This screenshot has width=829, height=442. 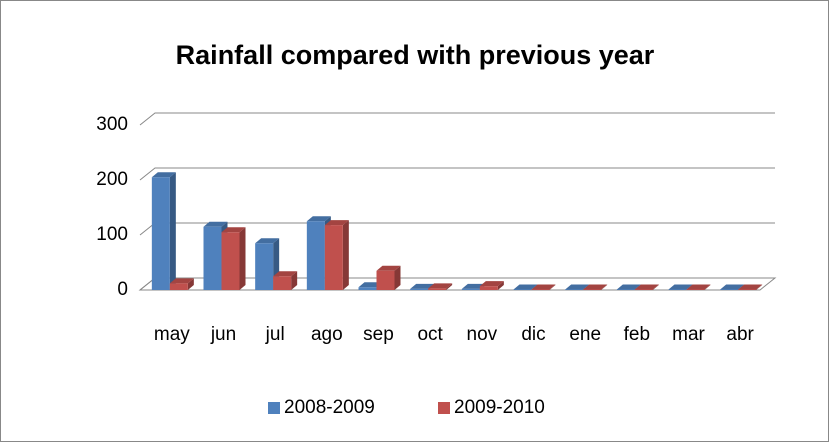 I want to click on x-tick-label: jul, so click(x=275, y=334).